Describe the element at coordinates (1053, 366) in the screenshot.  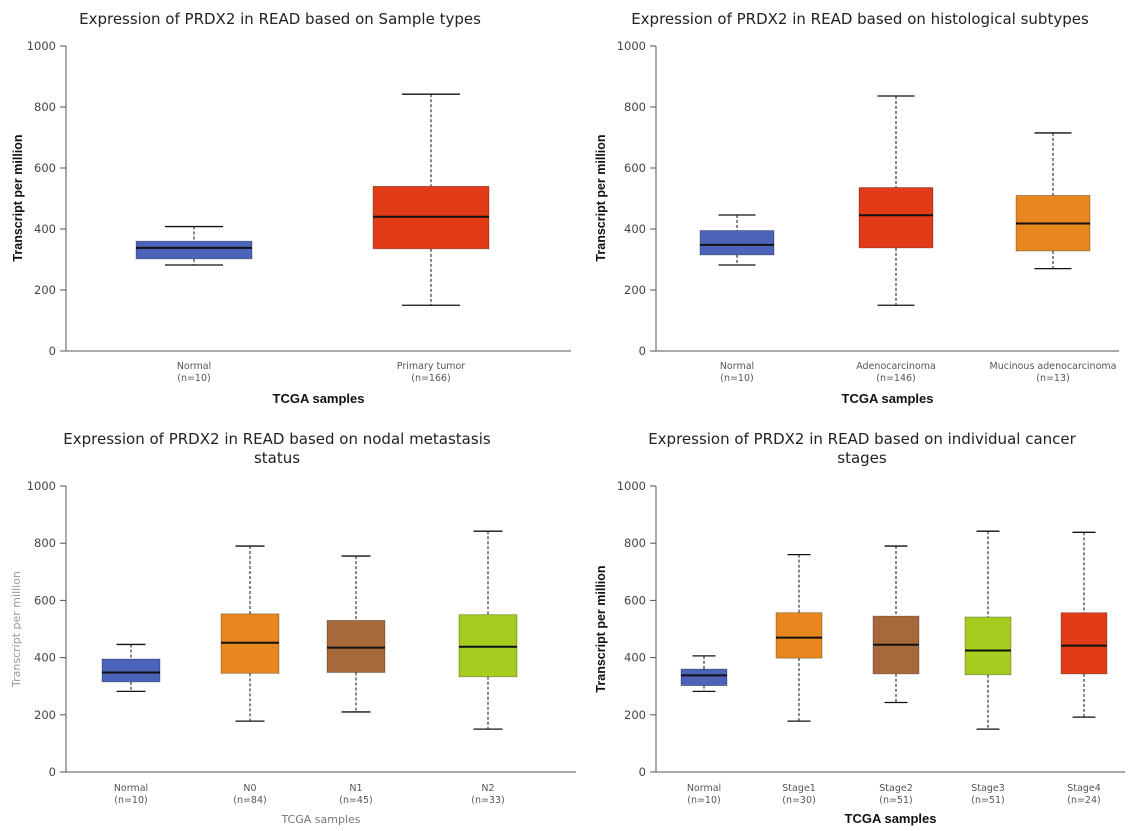
I see `category-label: Mucinous adenocarcinoma` at that location.